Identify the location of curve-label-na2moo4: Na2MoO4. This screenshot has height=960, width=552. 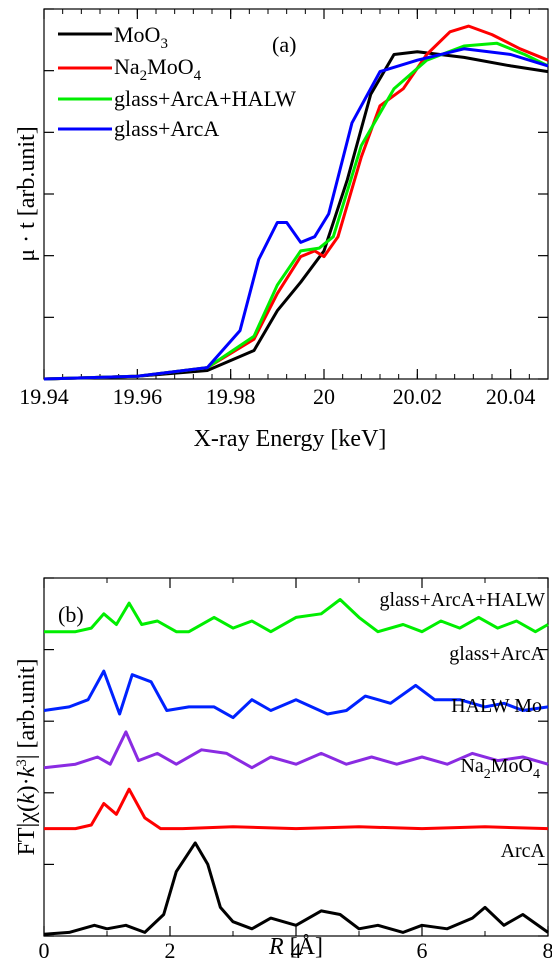
(500, 768).